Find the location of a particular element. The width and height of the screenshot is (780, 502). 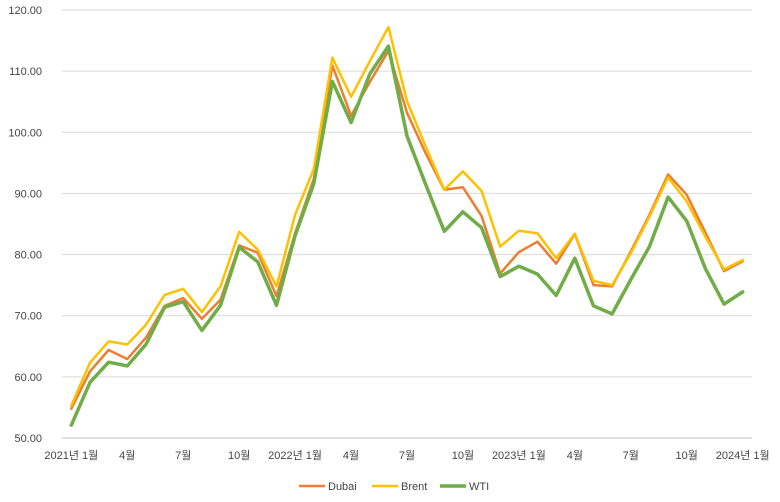

legend-label: Brent is located at coordinates (414, 487).